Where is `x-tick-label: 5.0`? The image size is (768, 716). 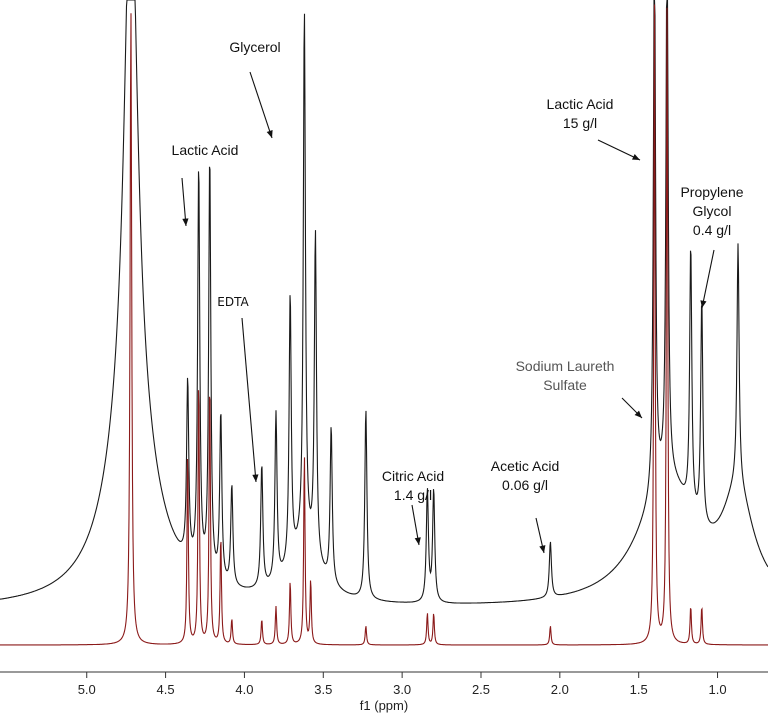 x-tick-label: 5.0 is located at coordinates (87, 689).